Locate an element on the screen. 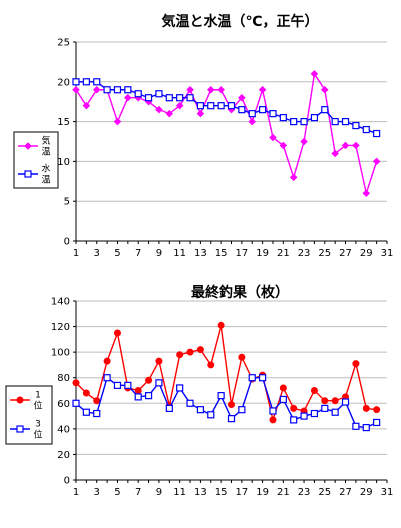 The image size is (401, 528). x-tick-label: 3 is located at coordinates (97, 253).